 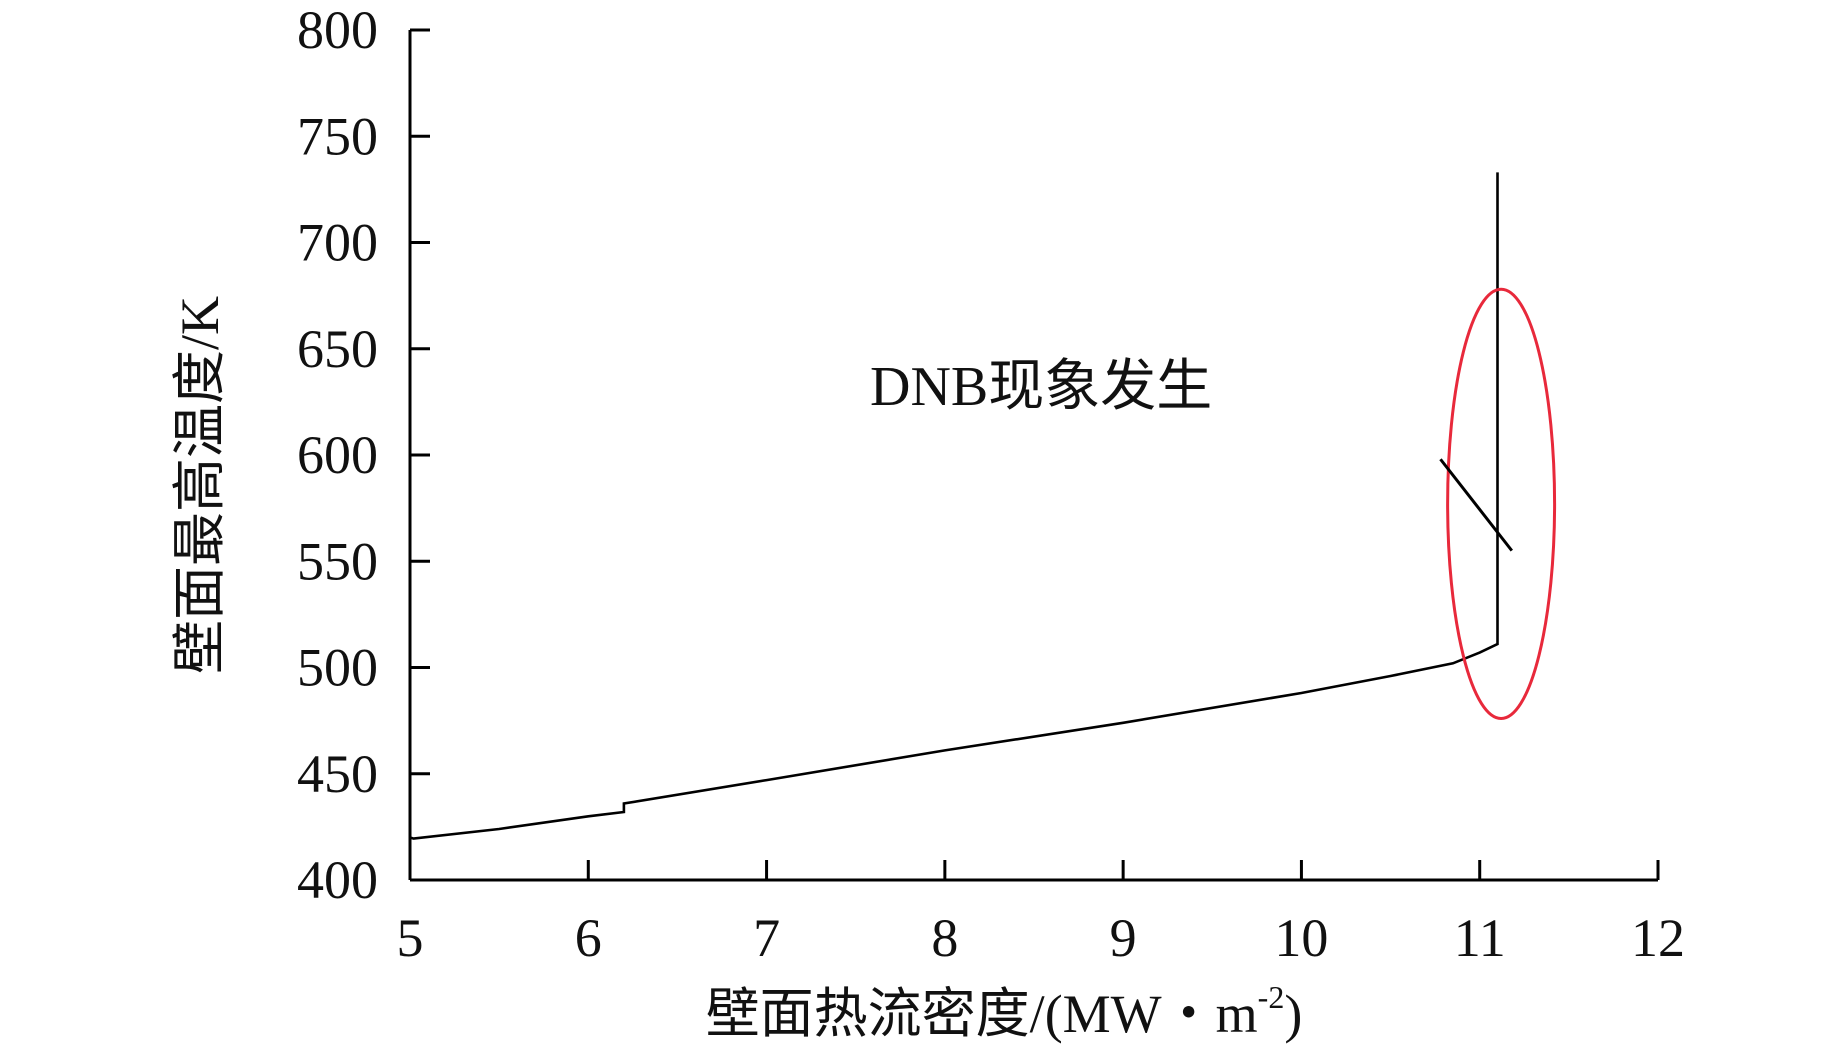 What do you see at coordinates (1041, 914) in the screenshot?
I see `x-axis: 5 6 7 8 9 10 11 12` at bounding box center [1041, 914].